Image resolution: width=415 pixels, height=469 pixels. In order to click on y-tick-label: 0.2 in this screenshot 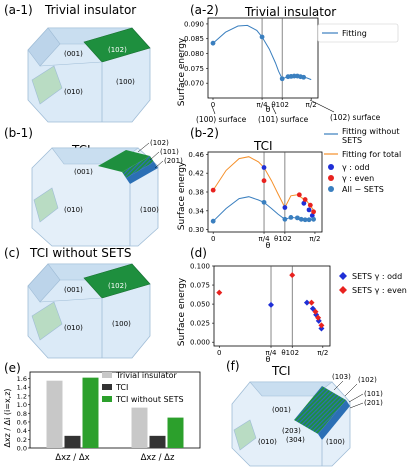, I will do `click(22, 440)`.